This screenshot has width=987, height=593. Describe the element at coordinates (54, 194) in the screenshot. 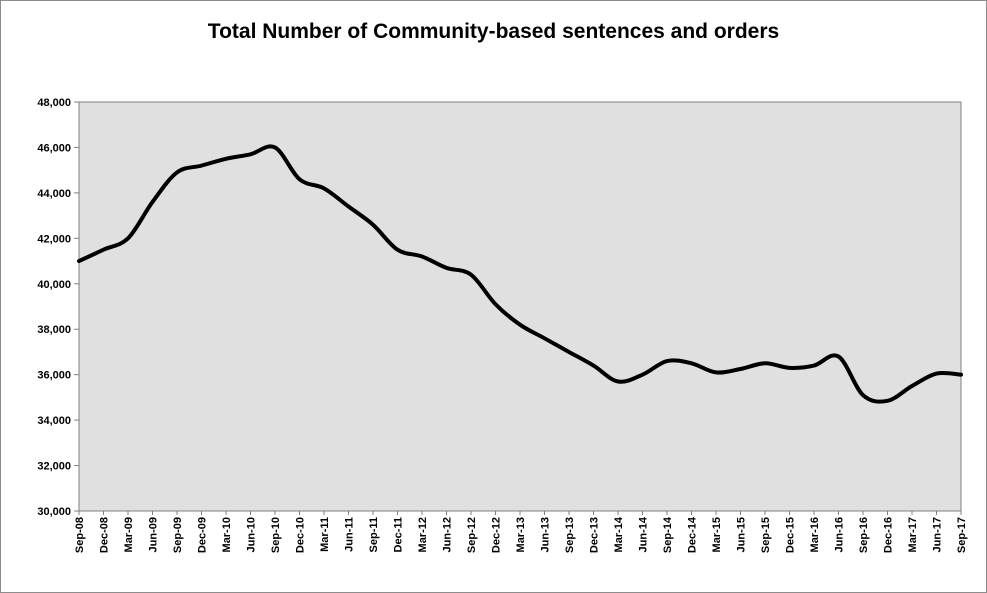

I see `y-tick-label: 44,000` at that location.